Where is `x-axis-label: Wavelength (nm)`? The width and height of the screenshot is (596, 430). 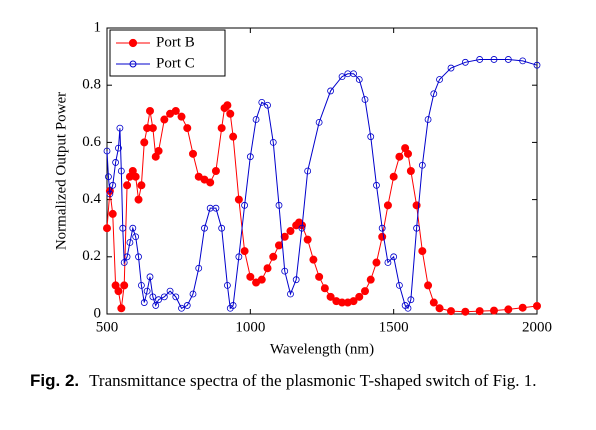 x-axis-label: Wavelength (nm) is located at coordinates (322, 349).